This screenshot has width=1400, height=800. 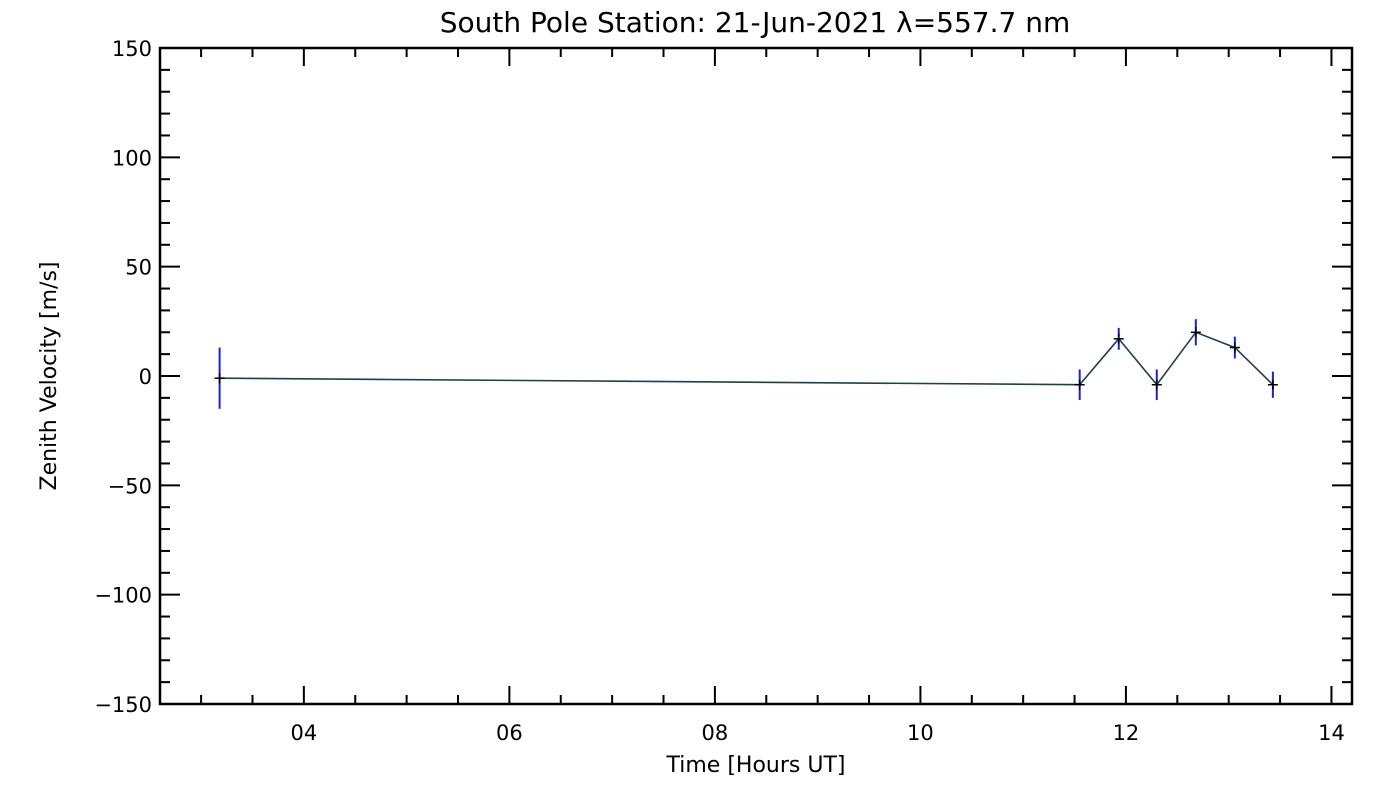 I want to click on x-tick-label: 04, so click(x=303, y=733).